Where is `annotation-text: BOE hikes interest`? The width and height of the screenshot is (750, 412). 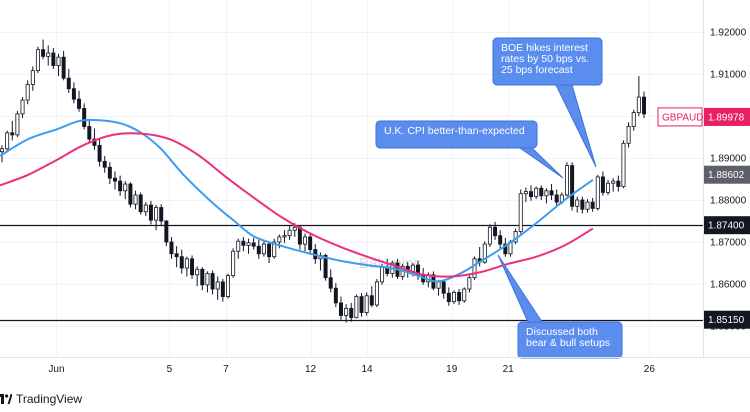
annotation-text: BOE hikes interest is located at coordinates (544, 48).